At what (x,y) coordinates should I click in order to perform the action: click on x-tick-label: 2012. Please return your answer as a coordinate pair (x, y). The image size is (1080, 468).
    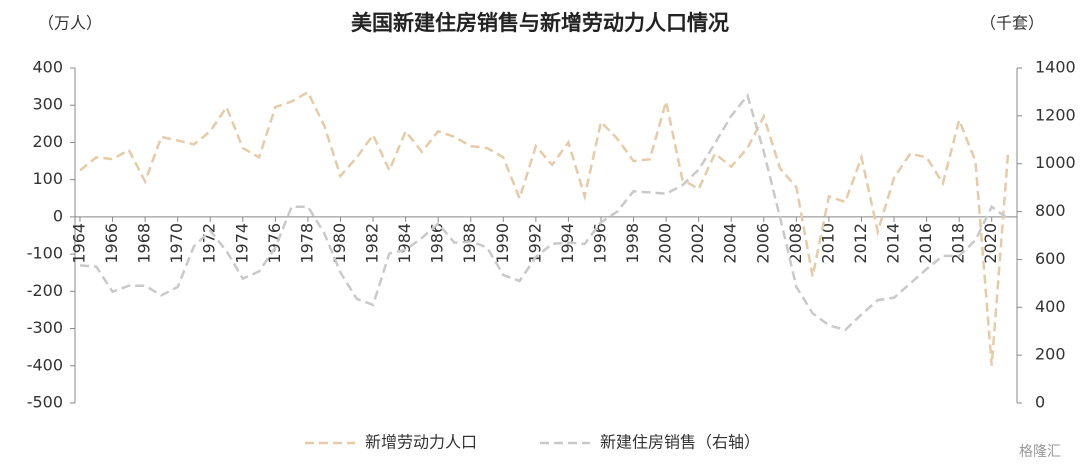
    Looking at the image, I should click on (860, 243).